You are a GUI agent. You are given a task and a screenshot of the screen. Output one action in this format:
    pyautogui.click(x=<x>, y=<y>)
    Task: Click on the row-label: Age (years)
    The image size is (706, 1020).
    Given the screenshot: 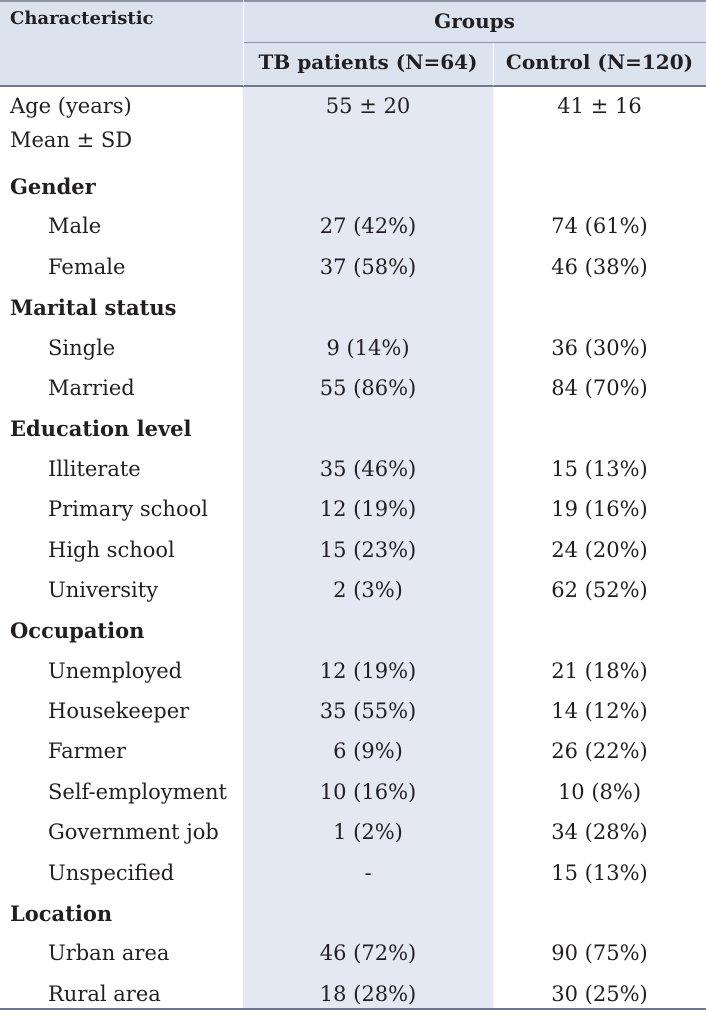 What is the action you would take?
    pyautogui.click(x=71, y=106)
    